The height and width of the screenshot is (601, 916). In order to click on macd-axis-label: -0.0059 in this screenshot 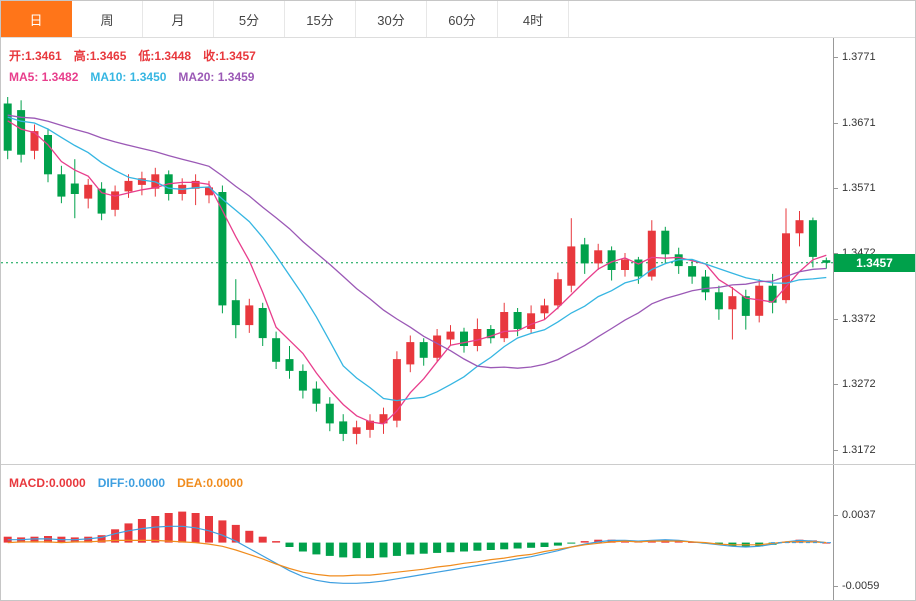, I will do `click(856, 586)`.